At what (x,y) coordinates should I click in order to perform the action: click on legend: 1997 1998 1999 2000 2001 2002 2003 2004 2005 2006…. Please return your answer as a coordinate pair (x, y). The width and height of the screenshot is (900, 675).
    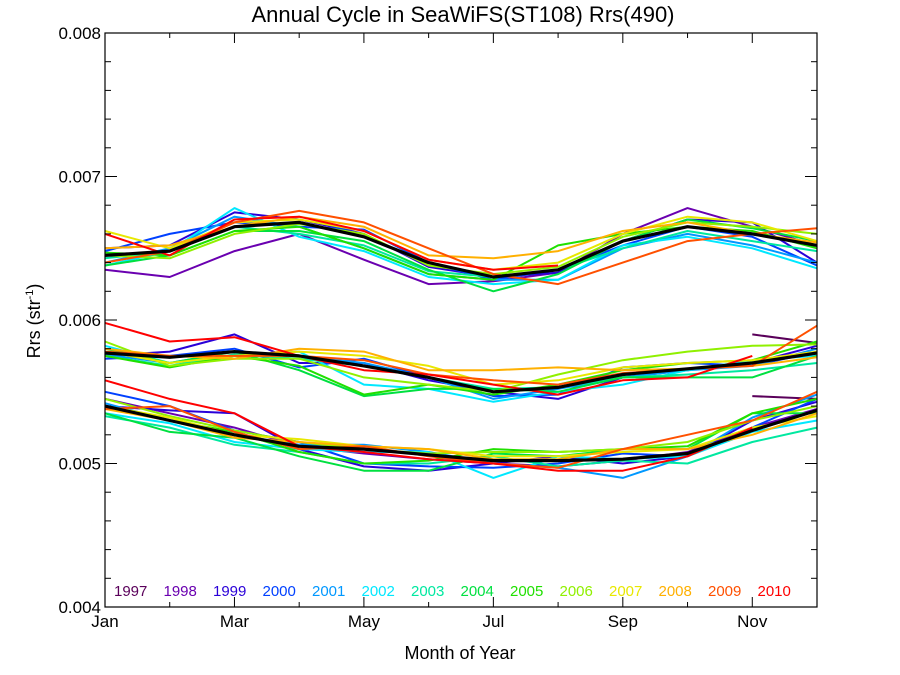
    Looking at the image, I should click on (452, 591).